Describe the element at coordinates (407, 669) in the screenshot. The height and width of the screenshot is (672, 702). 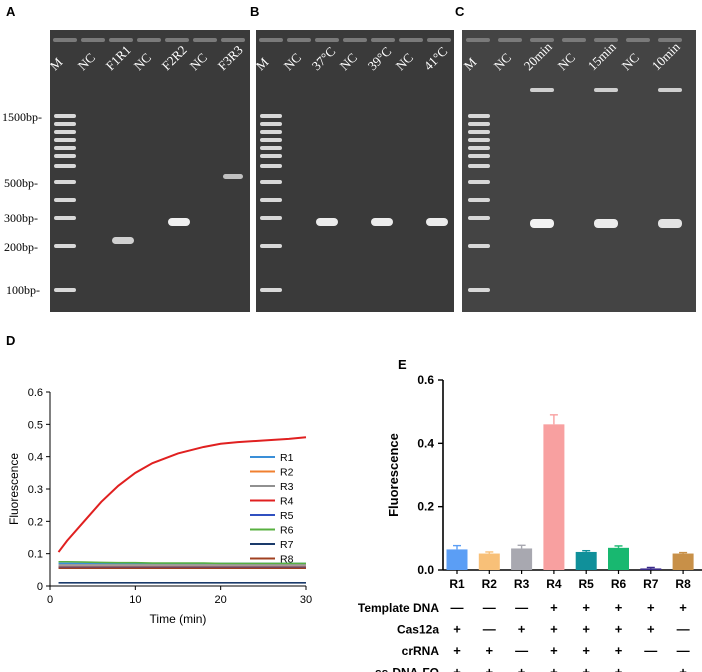
I see `condition-row-label: ss-DNA-FQ` at that location.